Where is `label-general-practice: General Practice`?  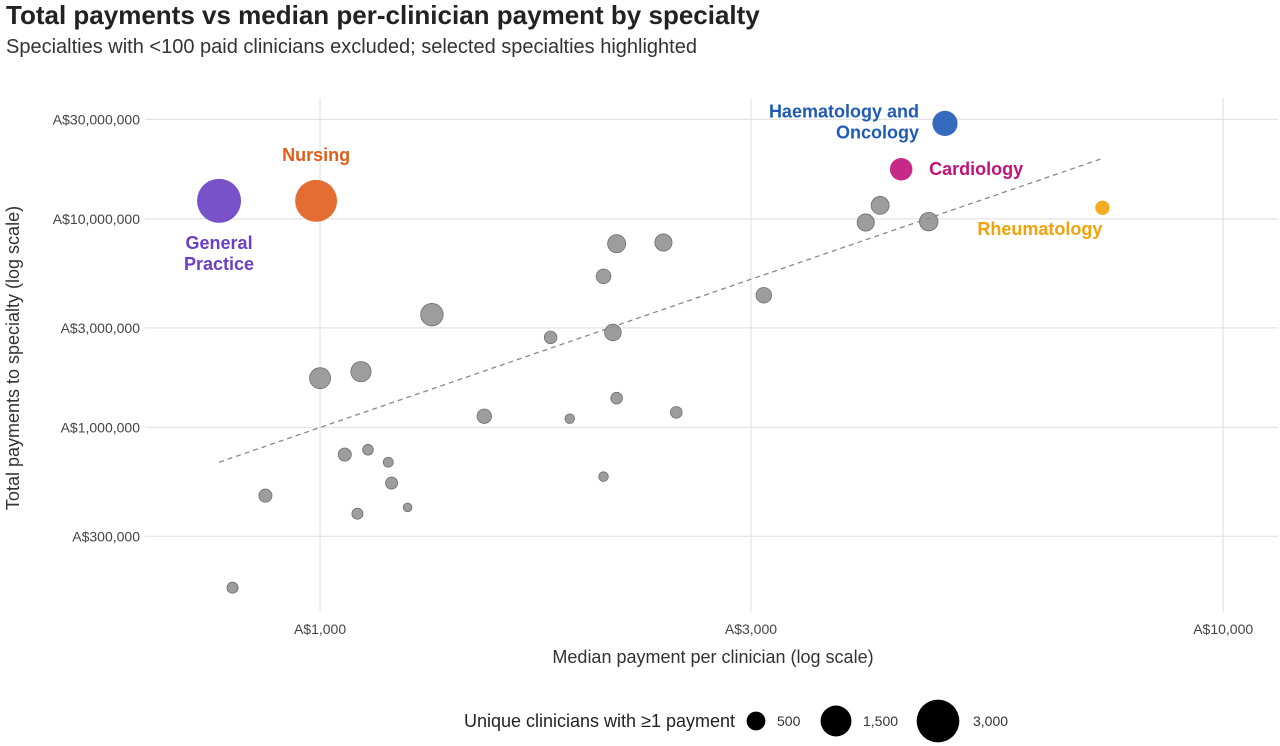
label-general-practice: General Practice is located at coordinates (219, 253).